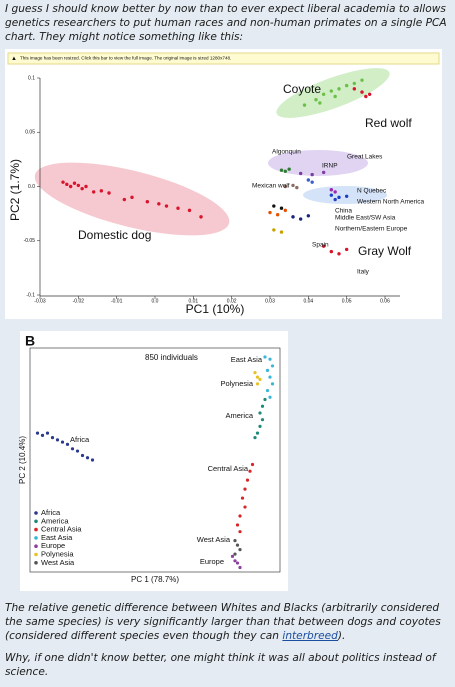 The image size is (455, 687). What do you see at coordinates (310, 636) in the screenshot?
I see `link: interbreed` at bounding box center [310, 636].